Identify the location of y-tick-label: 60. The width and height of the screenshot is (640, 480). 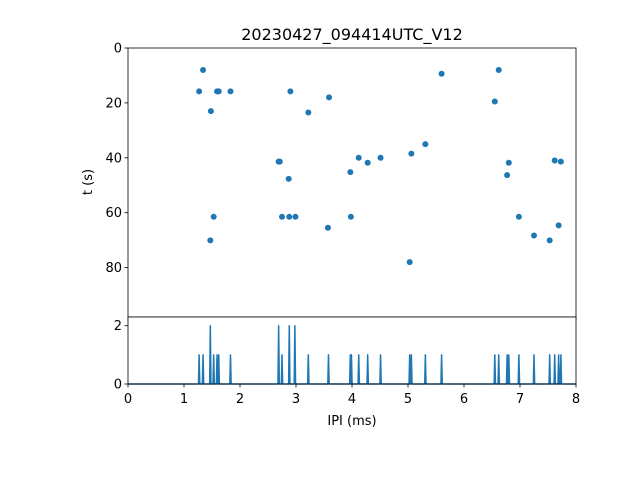
(113, 213).